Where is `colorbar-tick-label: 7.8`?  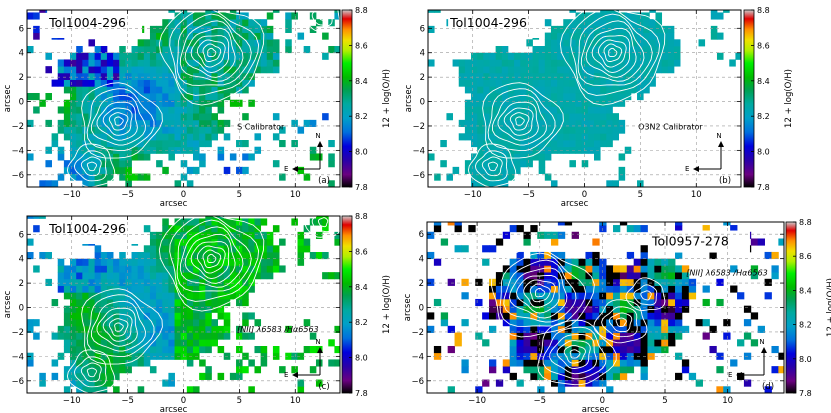 colorbar-tick-label: 7.8 is located at coordinates (361, 393).